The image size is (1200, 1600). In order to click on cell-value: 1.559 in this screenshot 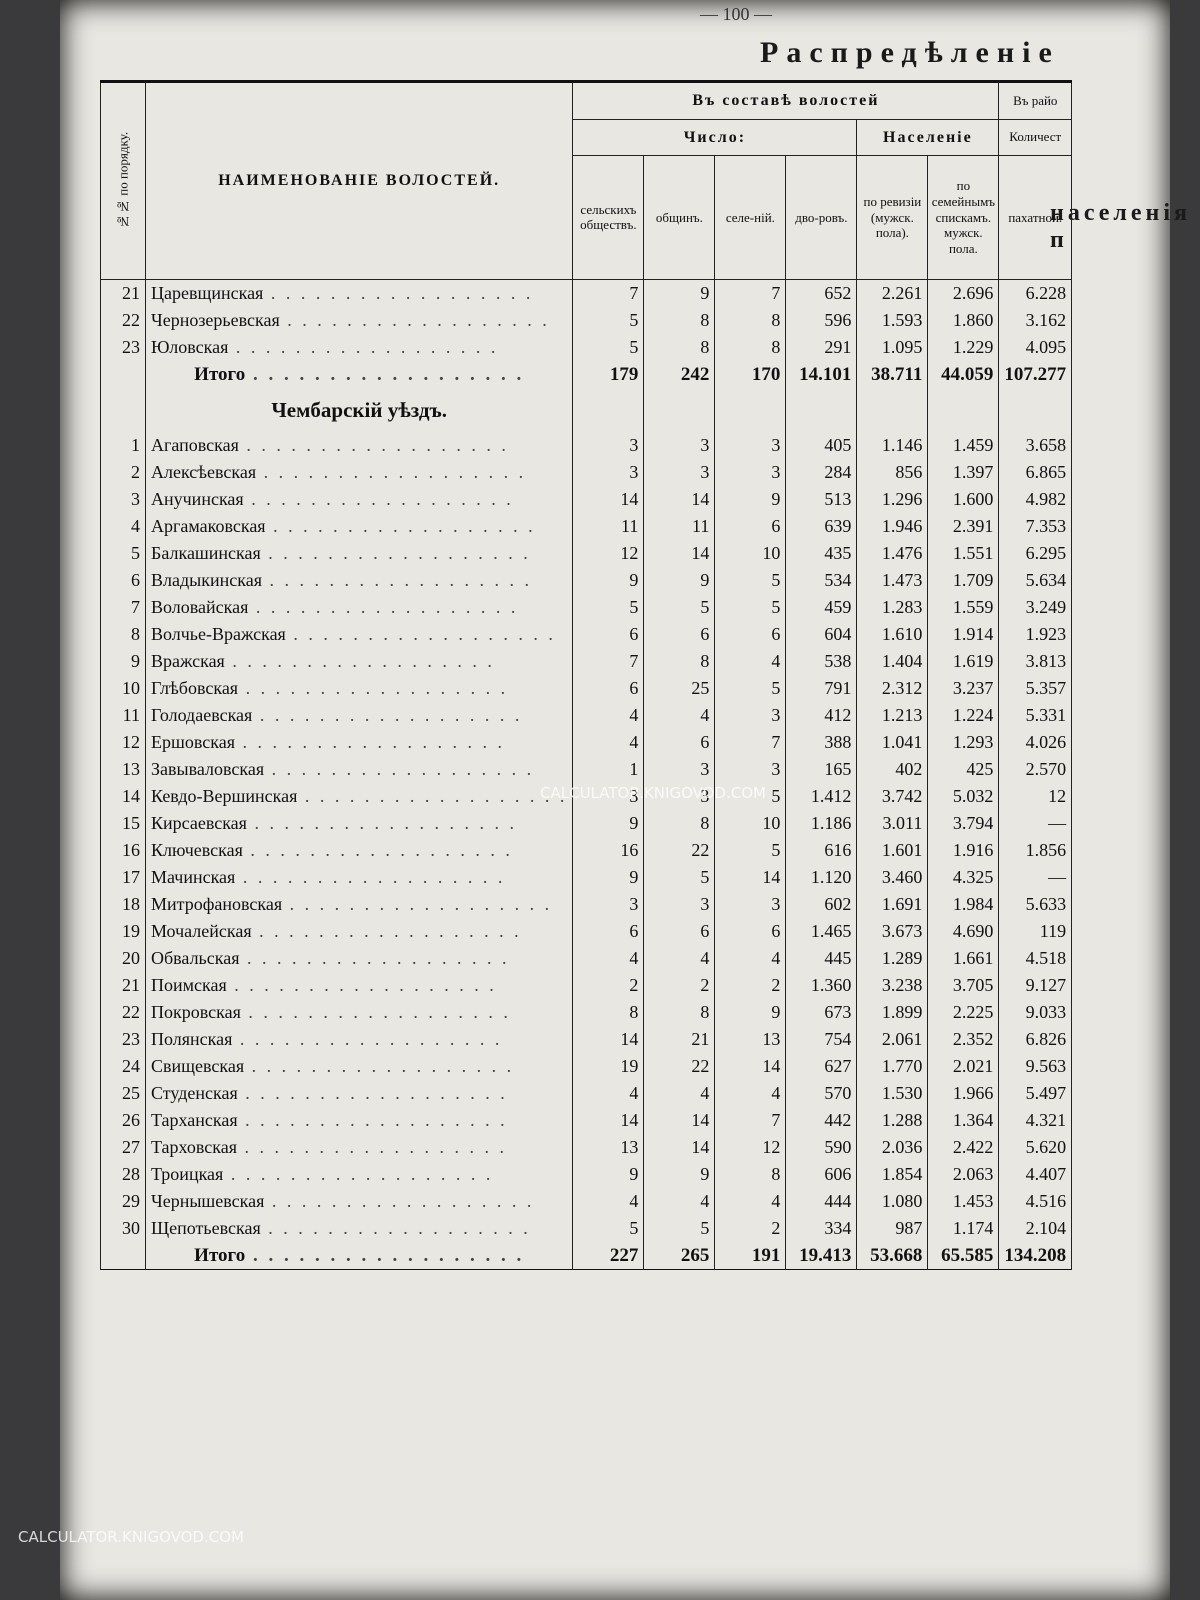, I will do `click(963, 607)`.